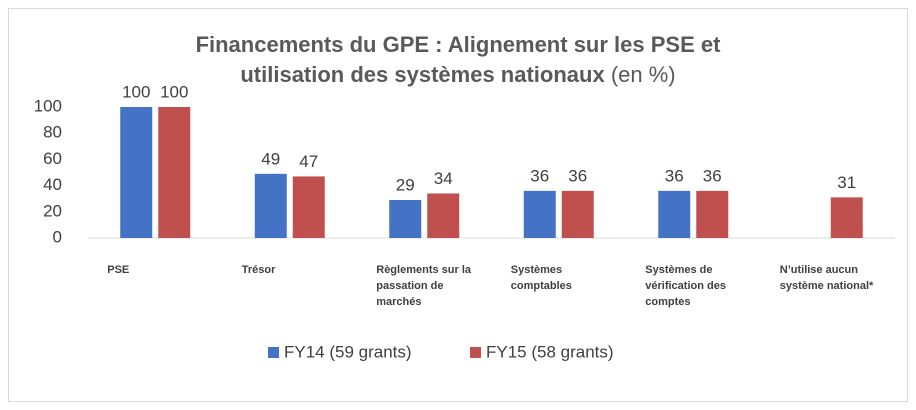 Image resolution: width=916 pixels, height=410 pixels. Describe the element at coordinates (118, 270) in the screenshot. I see `x-tick-label: PSE` at that location.